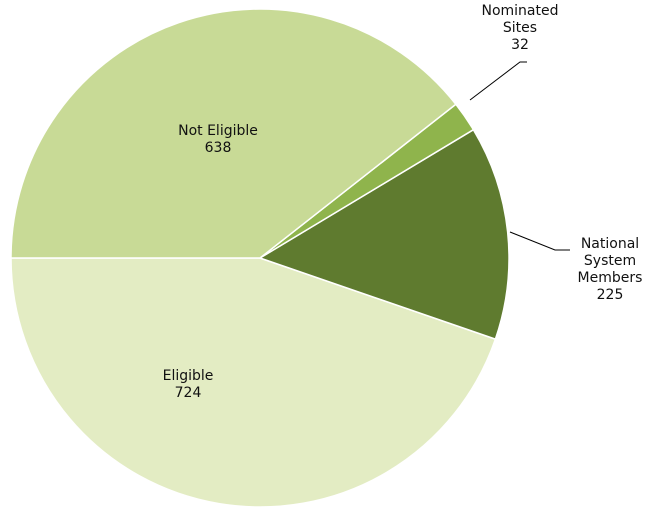 The image size is (655, 509). I want to click on slice-label: Eligible 724, so click(188, 385).